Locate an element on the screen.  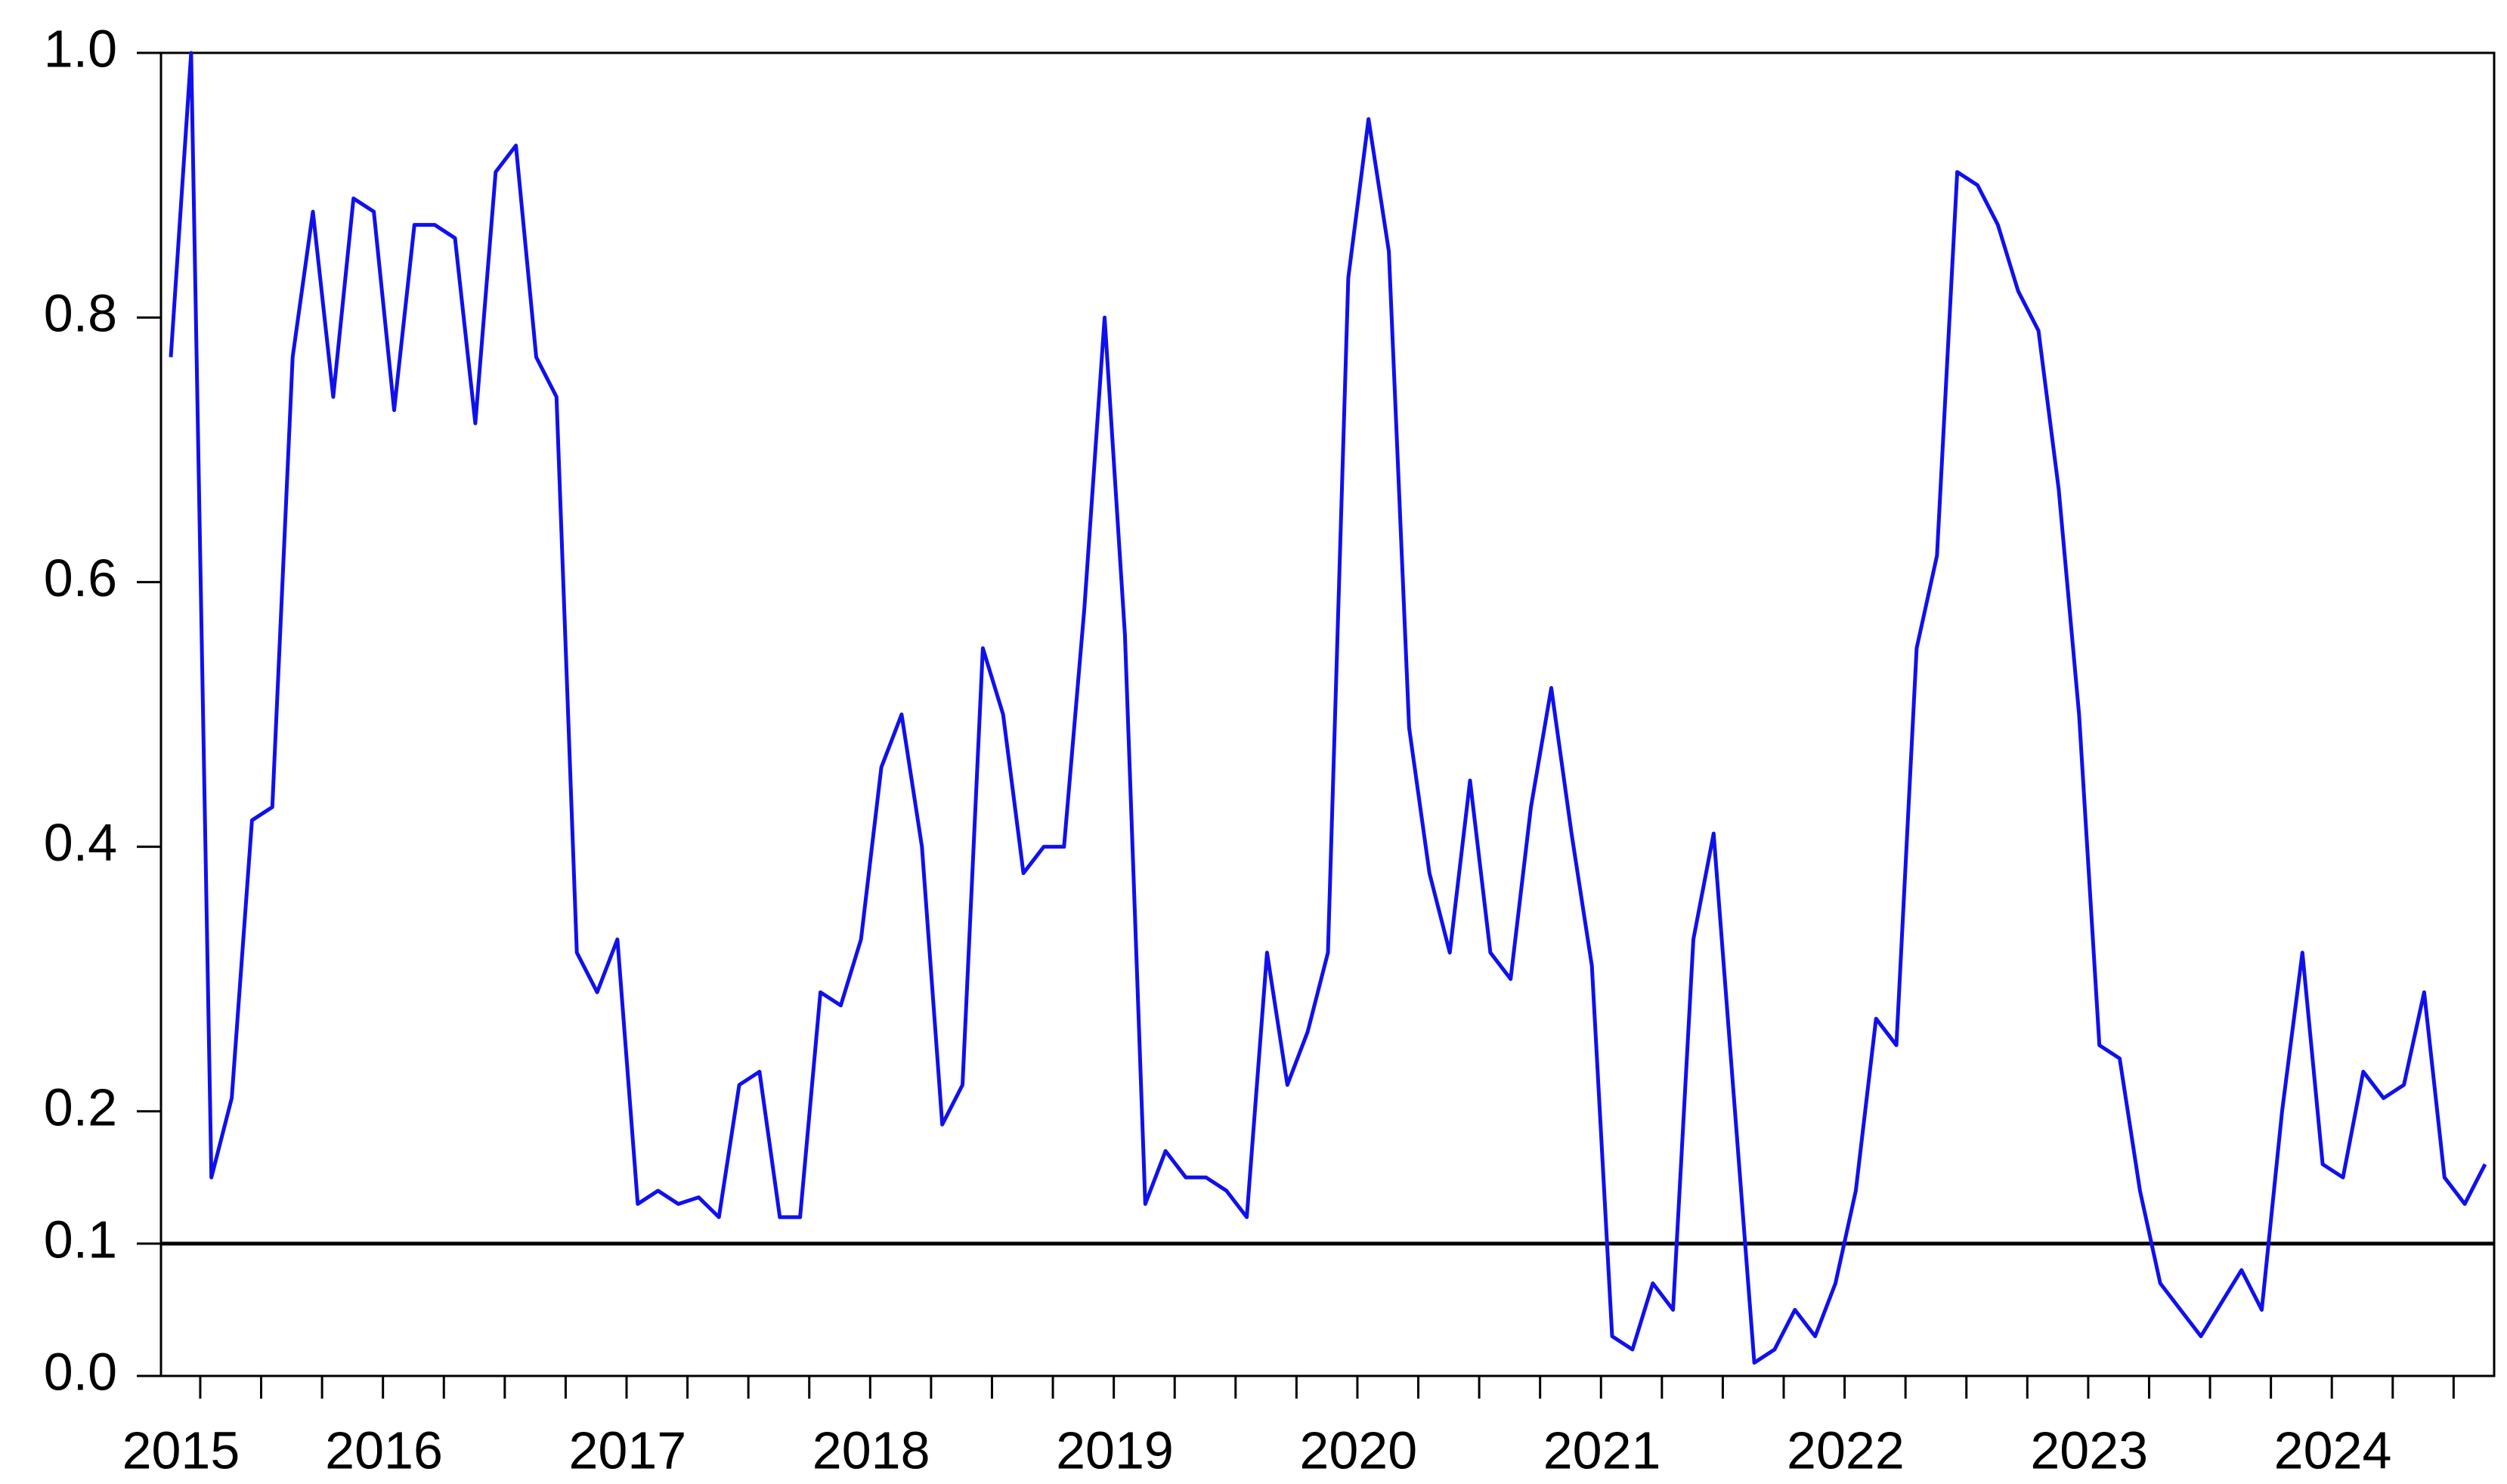
x-tick-label: 2022 is located at coordinates (1846, 1450).